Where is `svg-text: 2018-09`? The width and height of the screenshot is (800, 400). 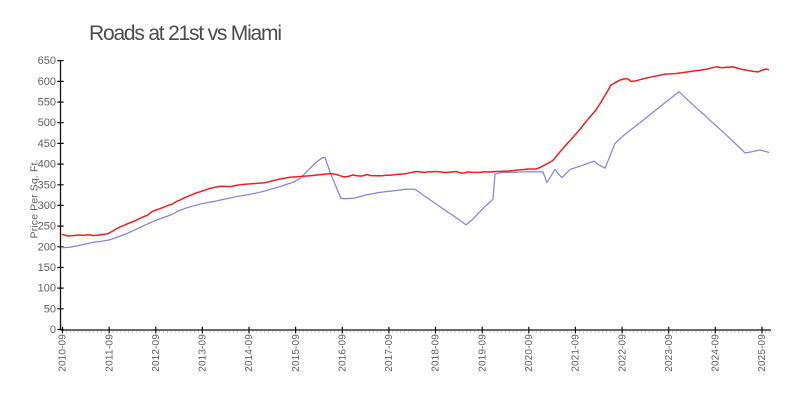 svg-text: 2018-09 is located at coordinates (436, 353).